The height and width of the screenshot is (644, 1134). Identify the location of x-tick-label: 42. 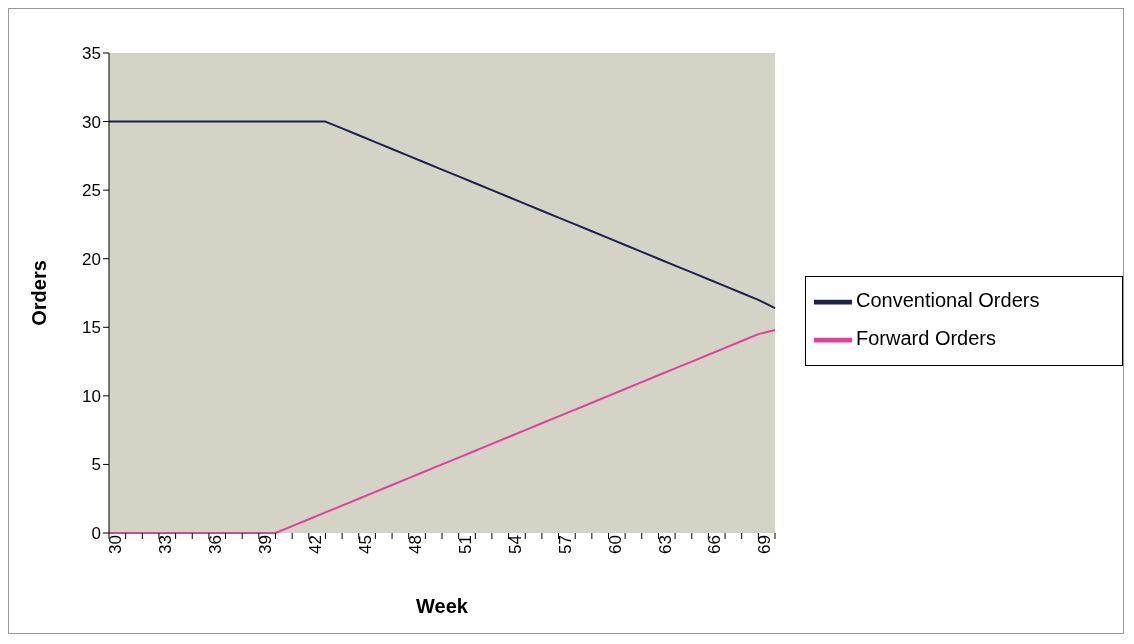
(315, 544).